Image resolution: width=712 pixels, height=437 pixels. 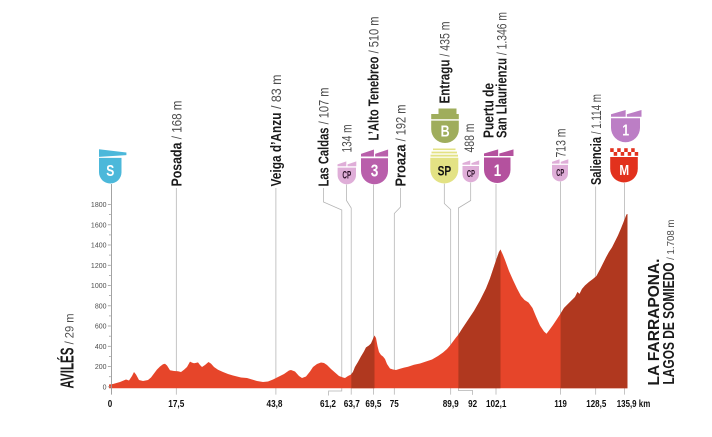 I want to click on svg-text: 61,2, so click(x=328, y=404).